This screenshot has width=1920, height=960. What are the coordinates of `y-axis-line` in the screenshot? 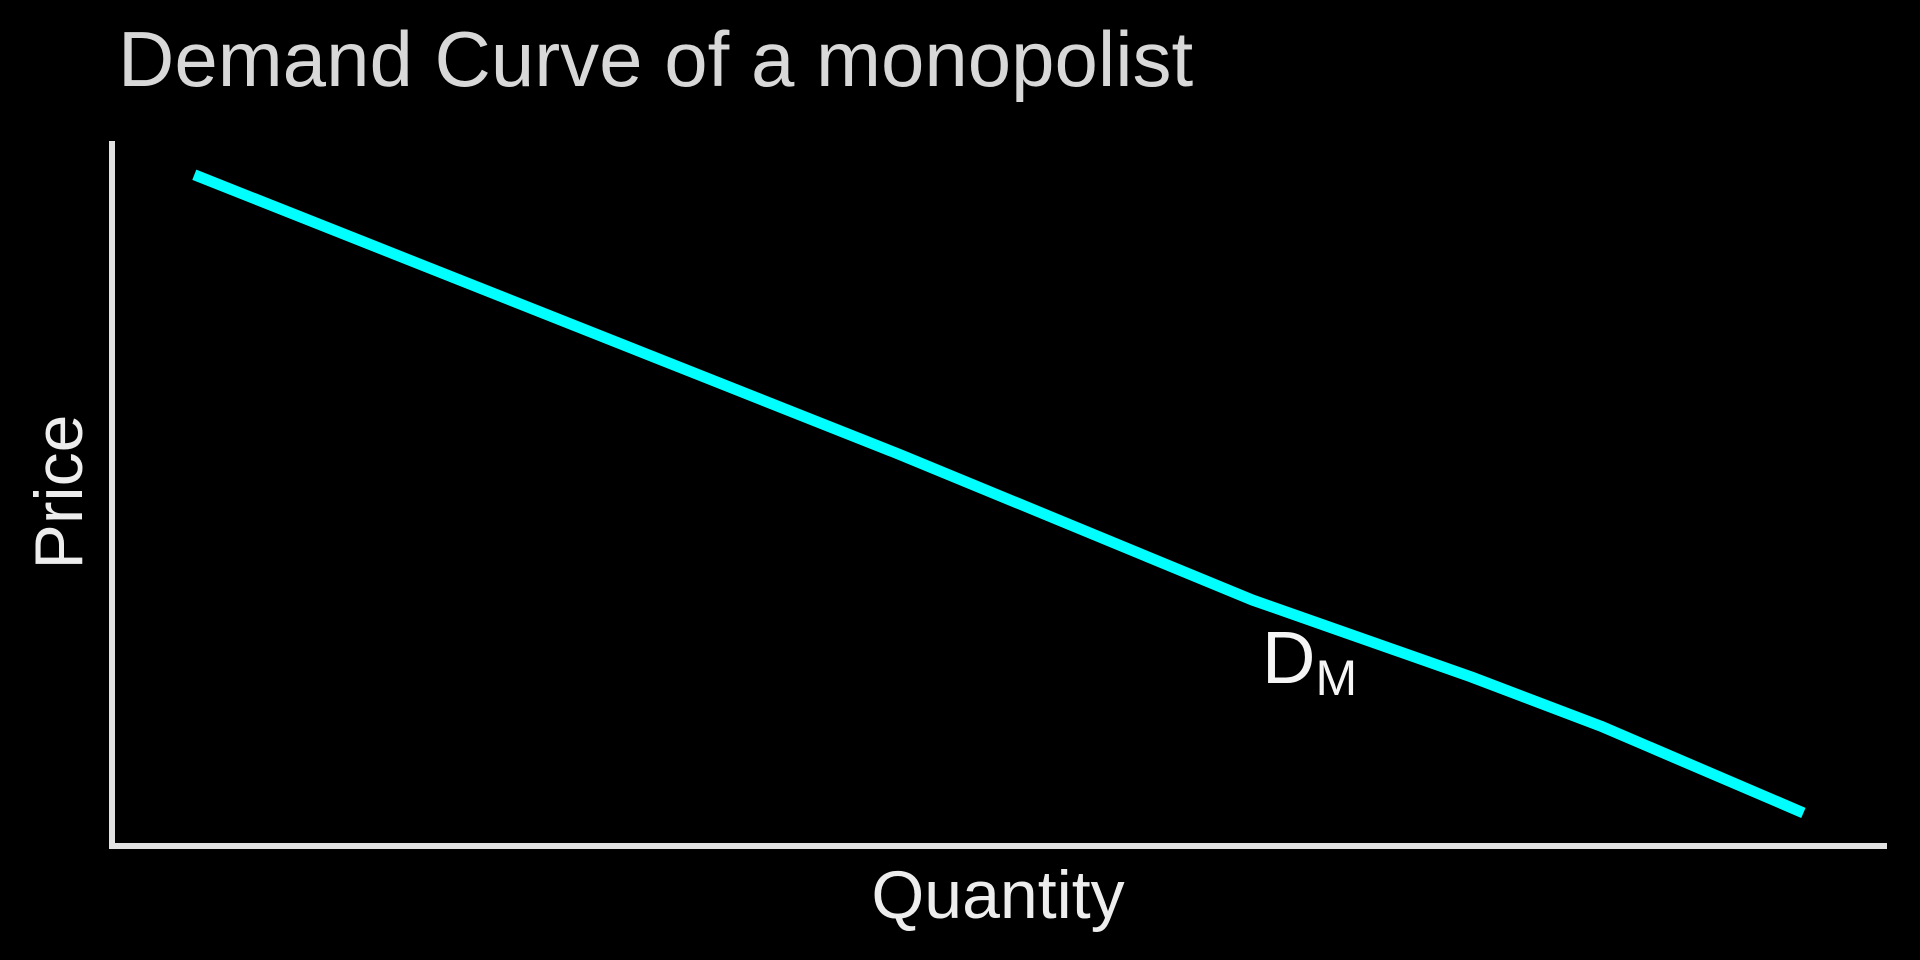 It's located at (112, 495).